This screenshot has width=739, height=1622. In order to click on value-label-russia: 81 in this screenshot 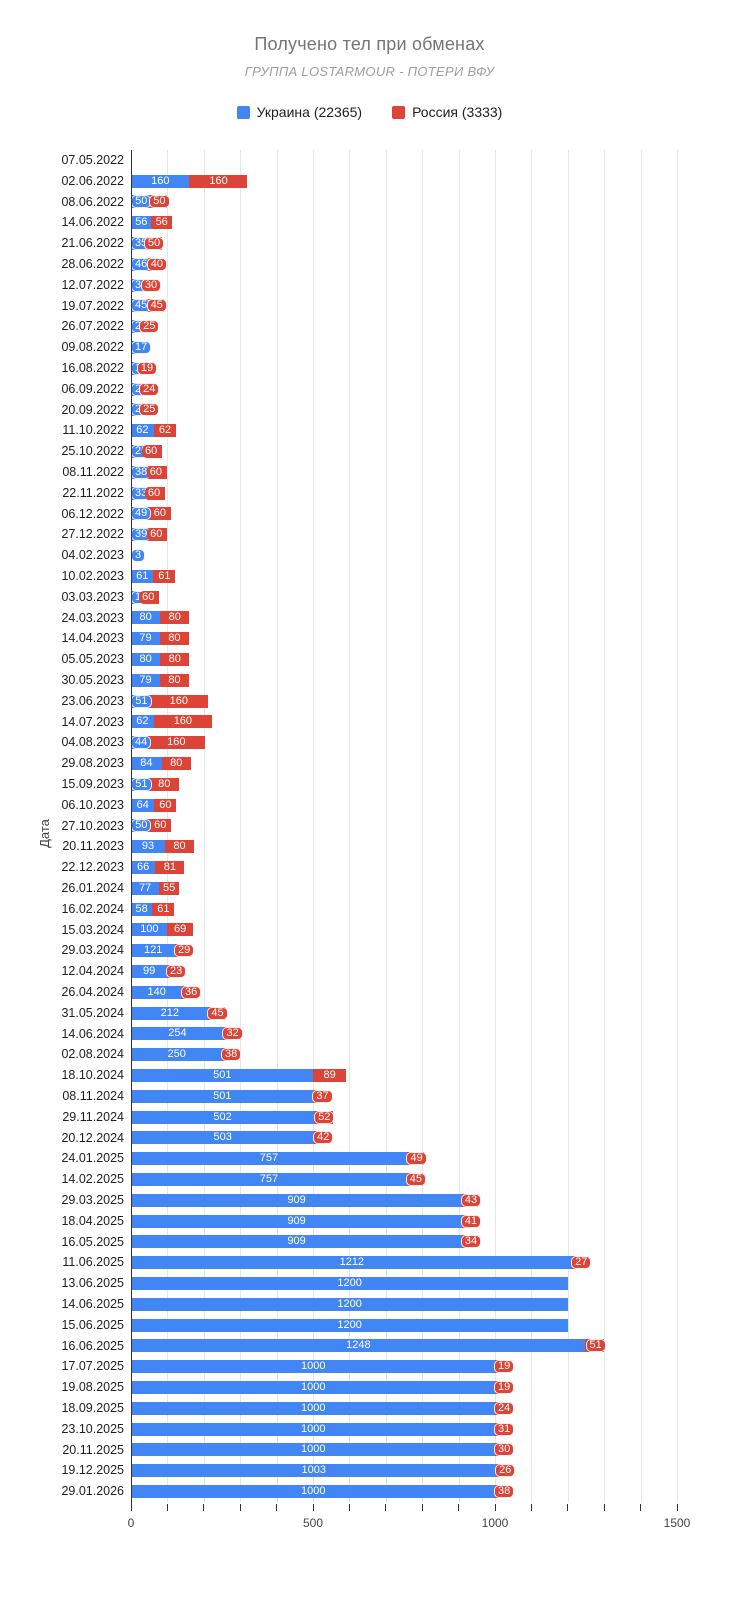, I will do `click(170, 868)`.